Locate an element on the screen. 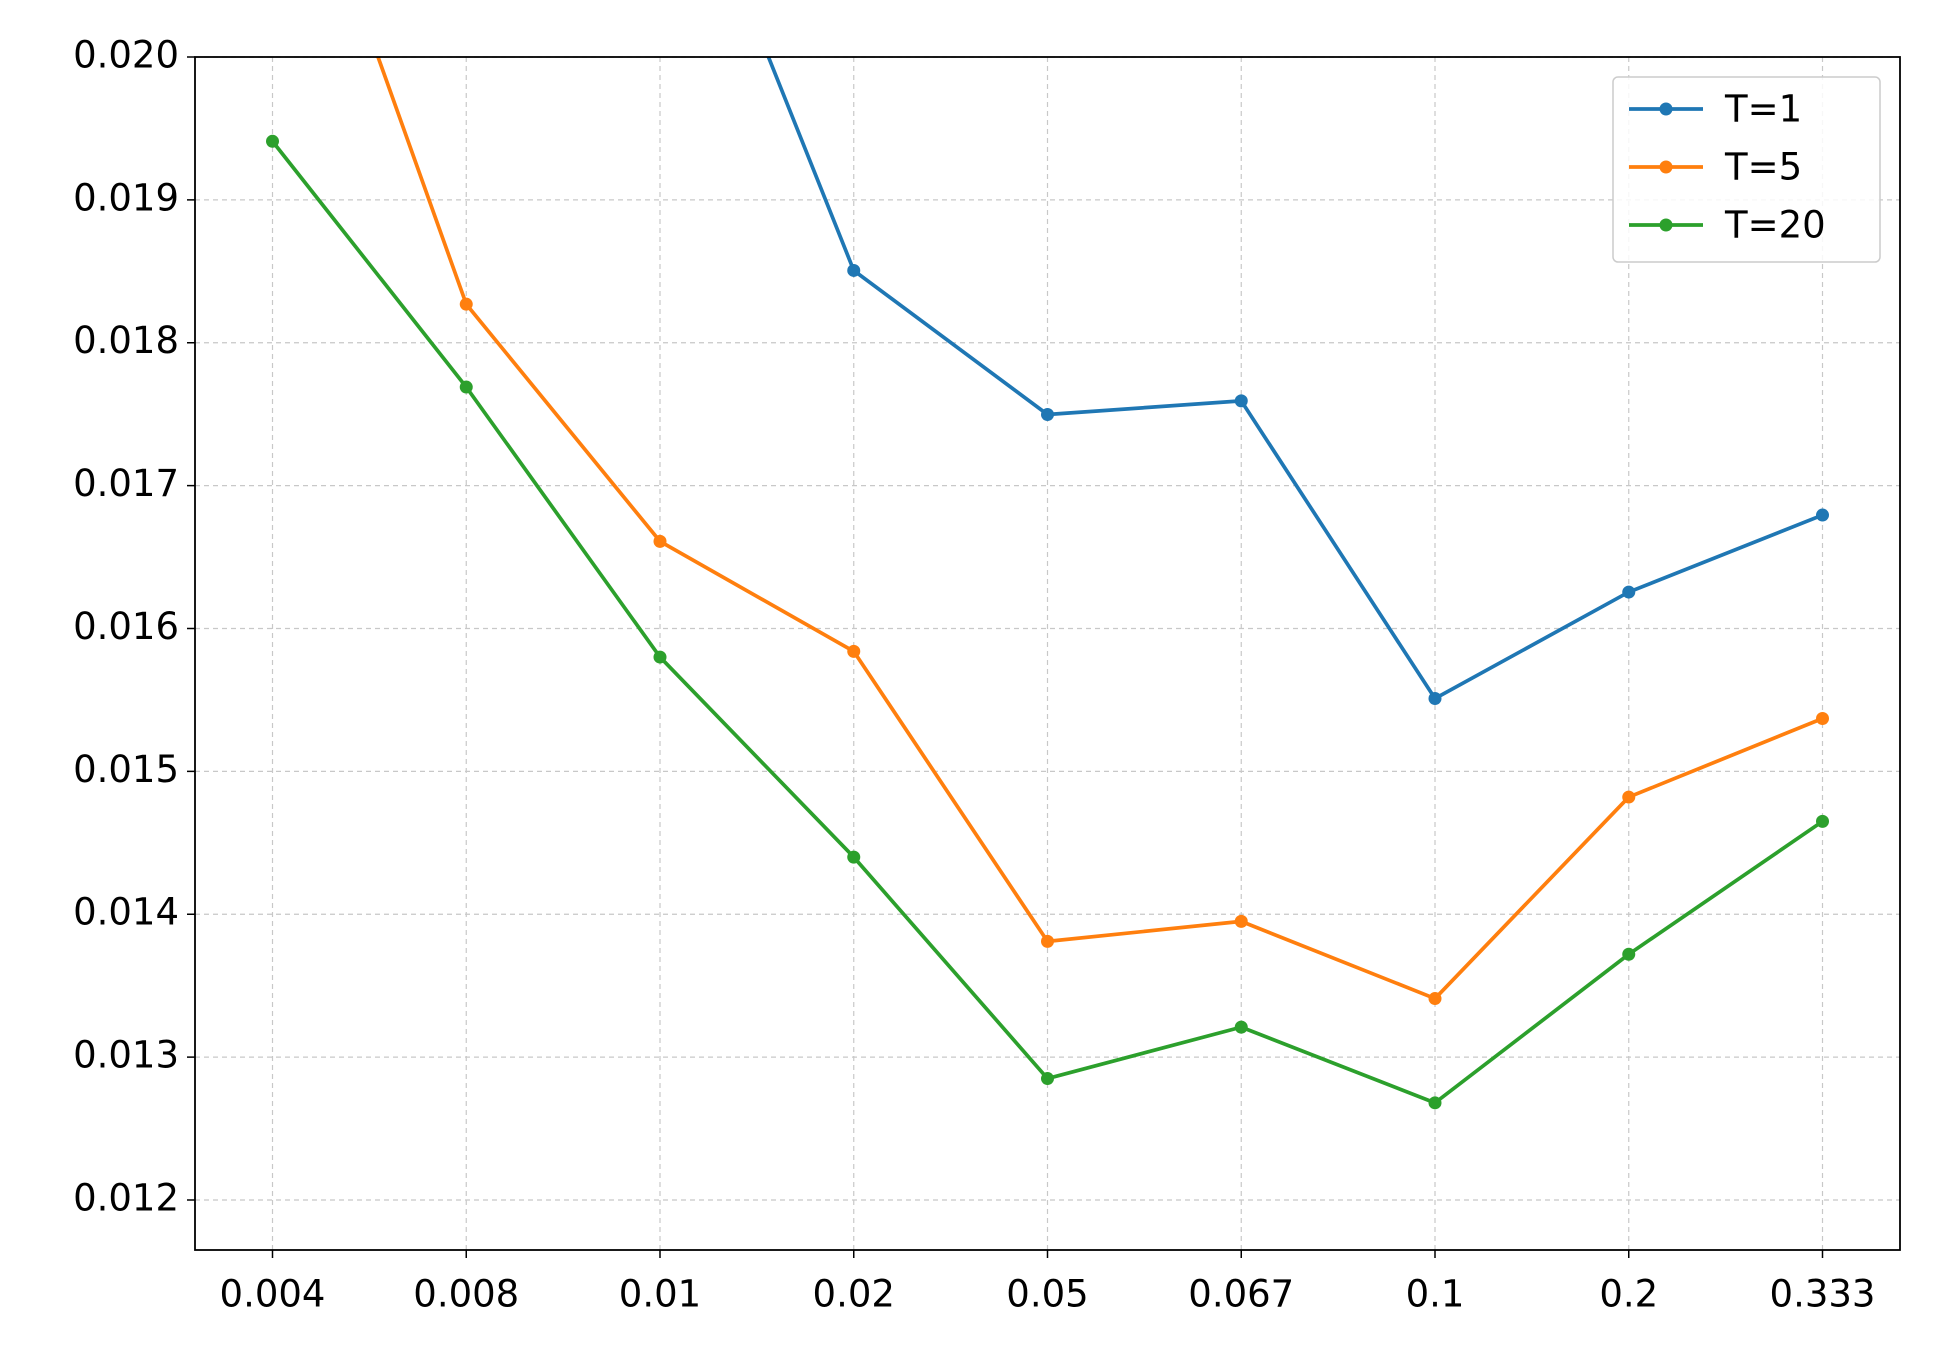  x-tick-label: 0.05 is located at coordinates (1047, 1294).